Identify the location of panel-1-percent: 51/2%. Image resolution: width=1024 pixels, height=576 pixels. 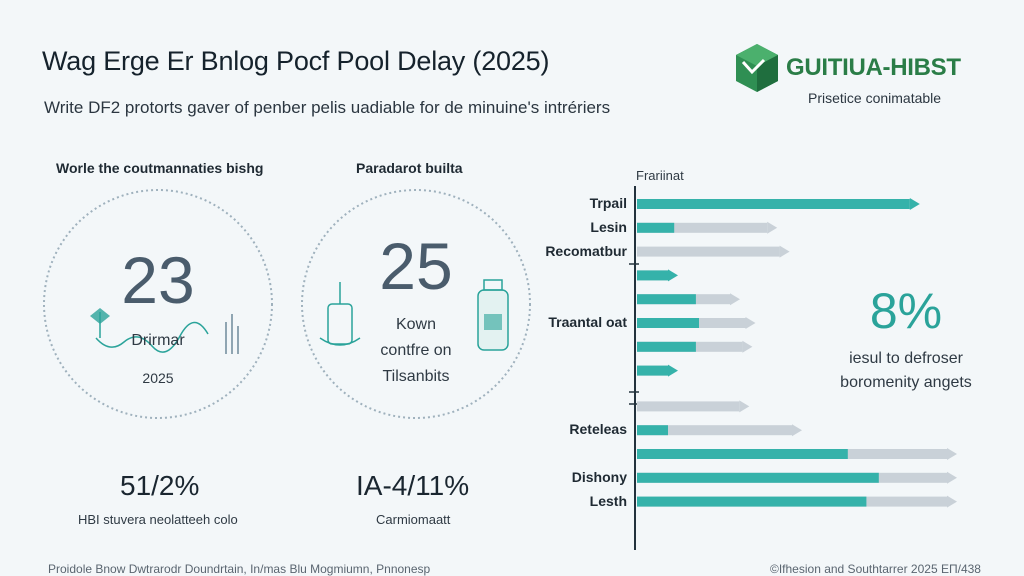
(160, 485).